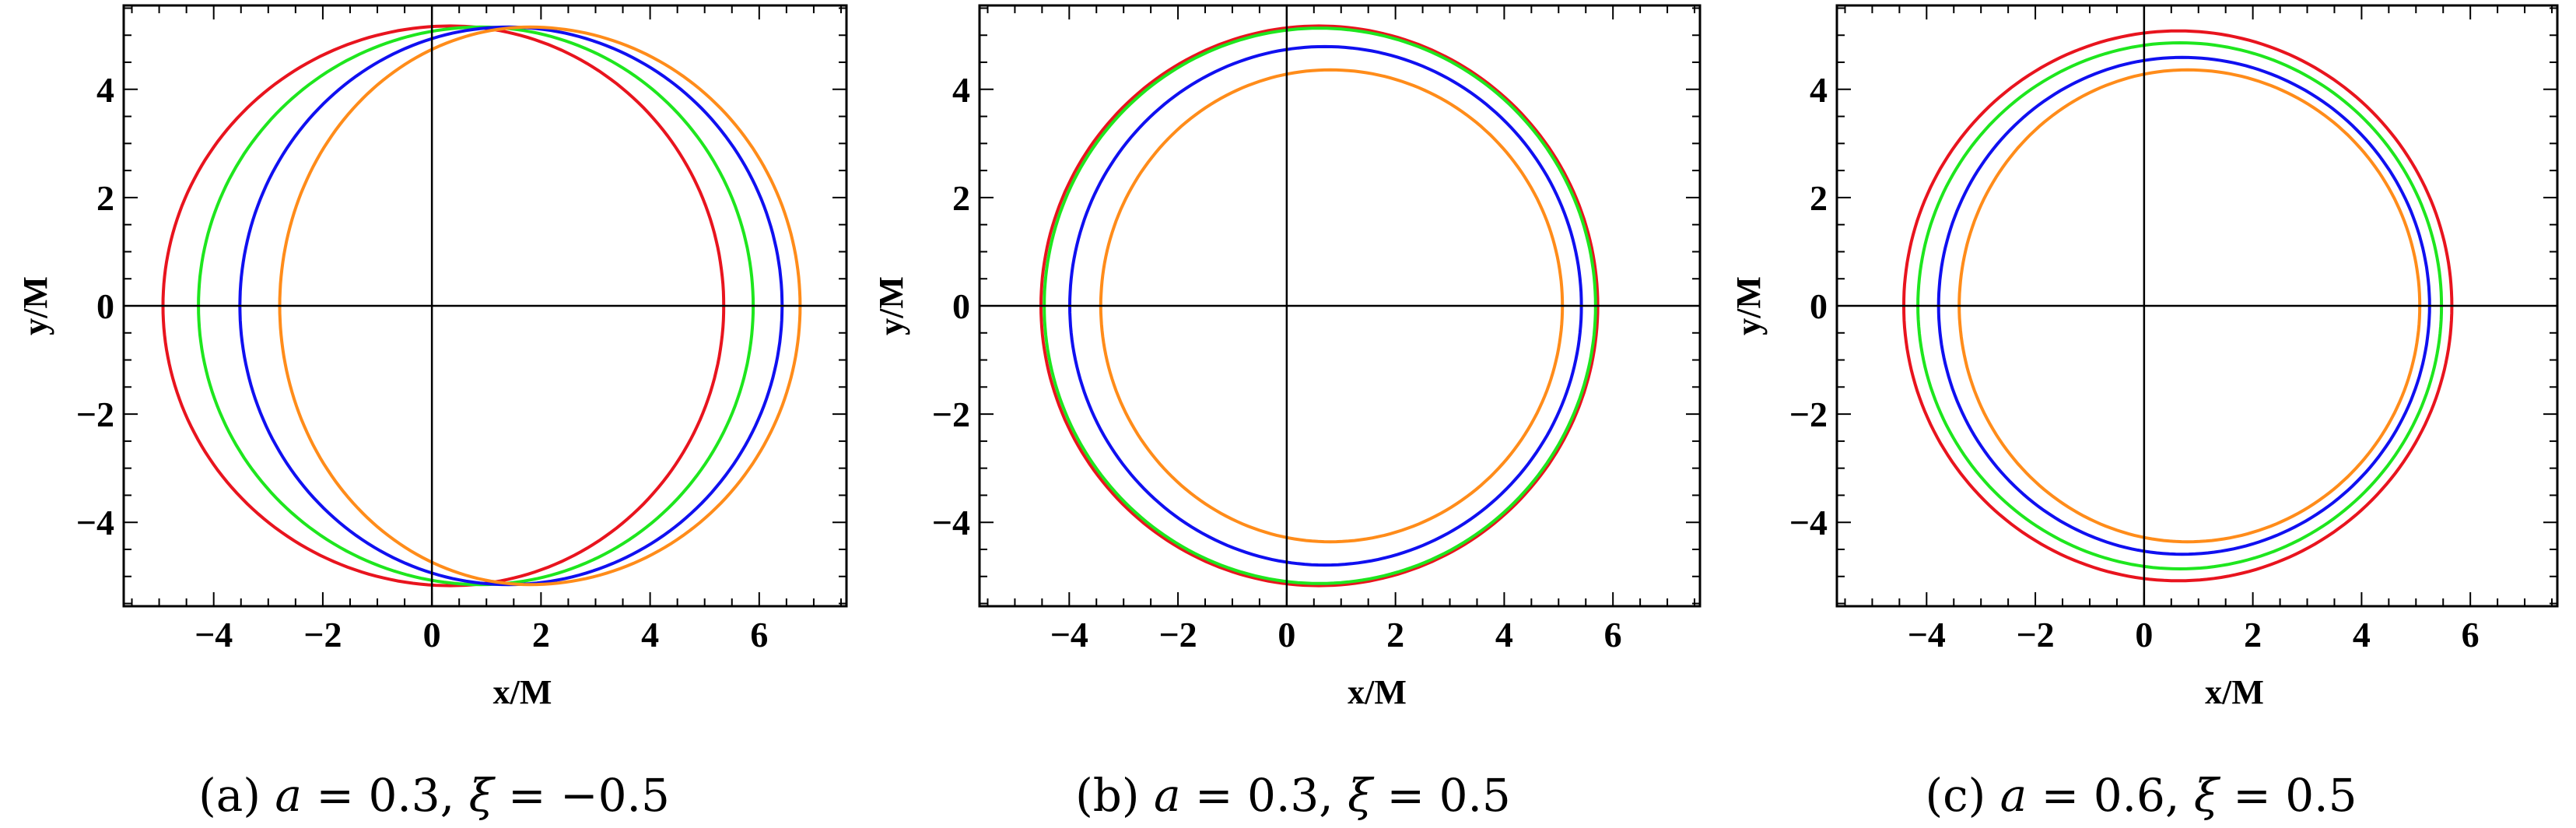 Image resolution: width=2576 pixels, height=828 pixels. Describe the element at coordinates (1293, 795) in the screenshot. I see `caption-b: (b) a = 0.3, ξ = 0.5` at that location.